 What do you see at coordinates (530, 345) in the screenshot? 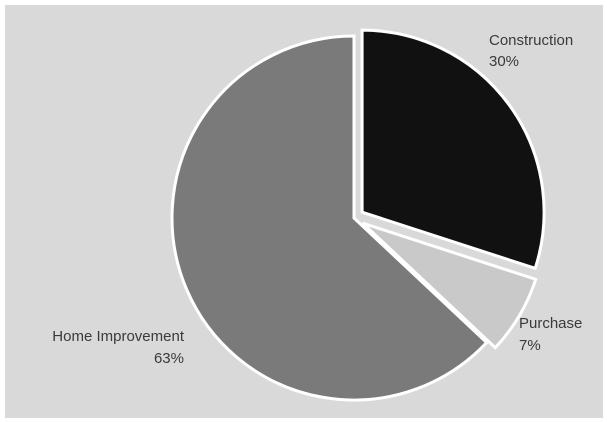
I see `slice-value-purchase: 7%` at bounding box center [530, 345].